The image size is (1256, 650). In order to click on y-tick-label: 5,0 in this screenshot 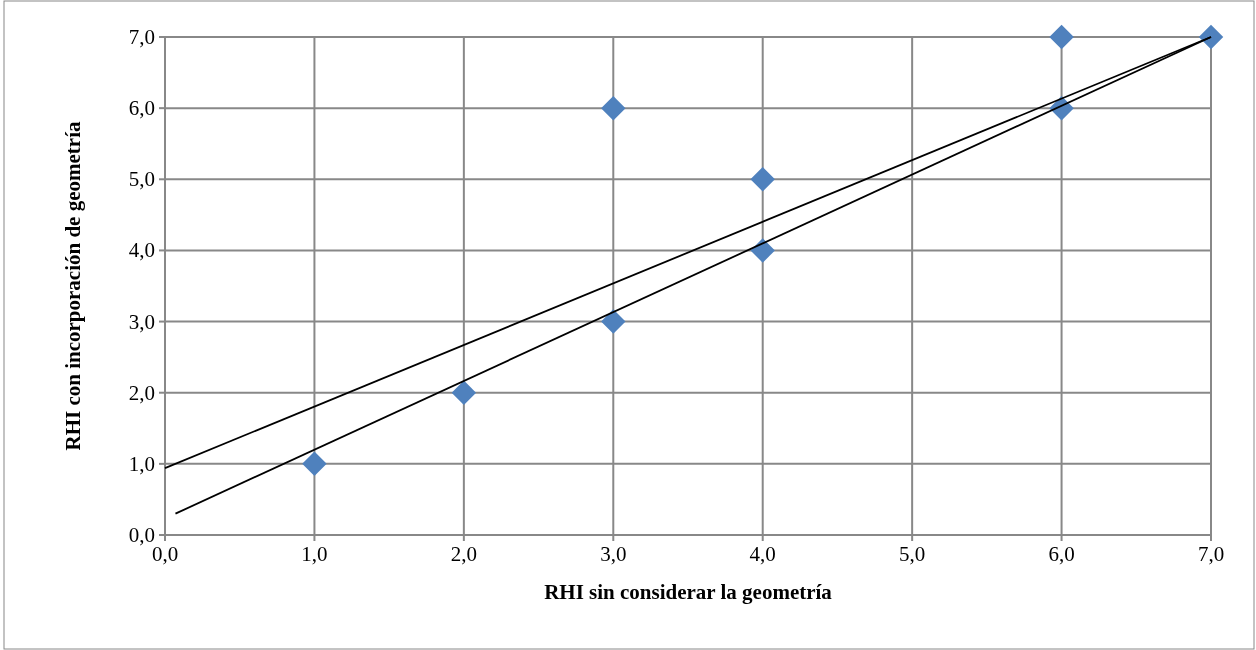, I will do `click(141, 179)`.